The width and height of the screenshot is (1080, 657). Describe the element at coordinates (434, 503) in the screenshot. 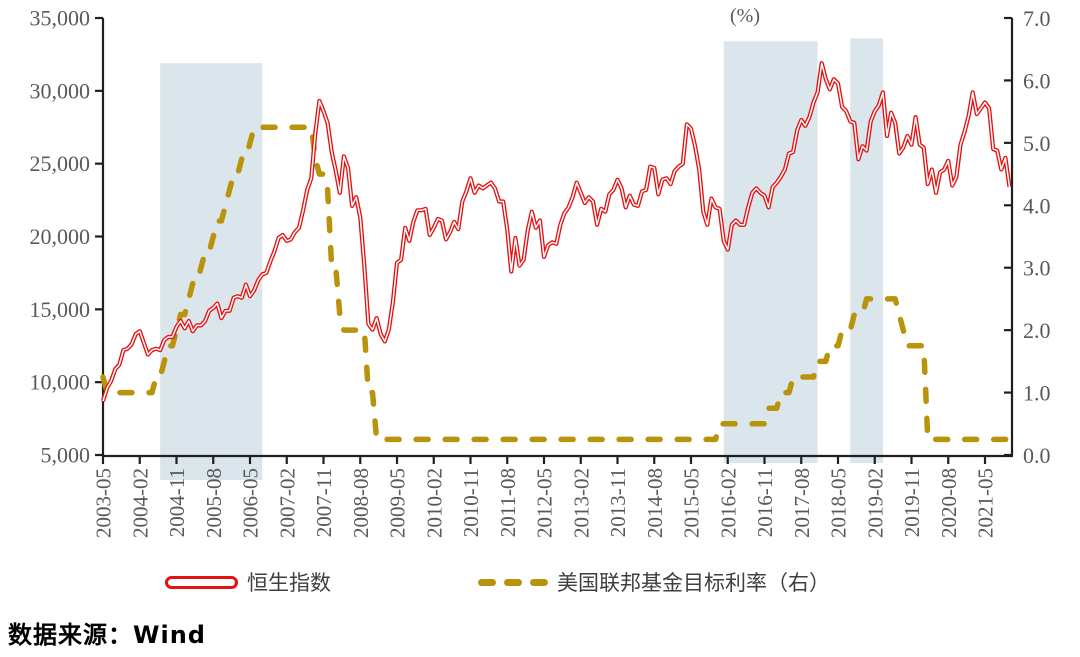

I see `x-axis-tick-label: 2010-02` at that location.